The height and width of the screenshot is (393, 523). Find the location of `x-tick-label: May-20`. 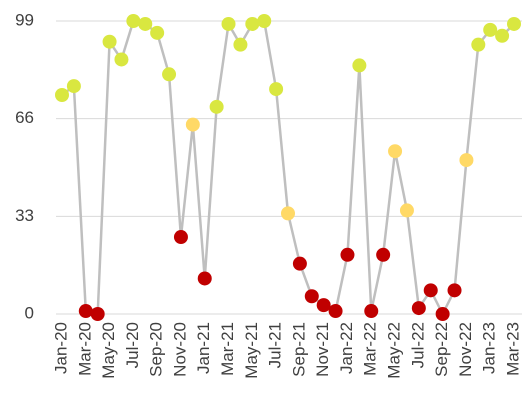

x-tick-label: May-20 is located at coordinates (108, 350).